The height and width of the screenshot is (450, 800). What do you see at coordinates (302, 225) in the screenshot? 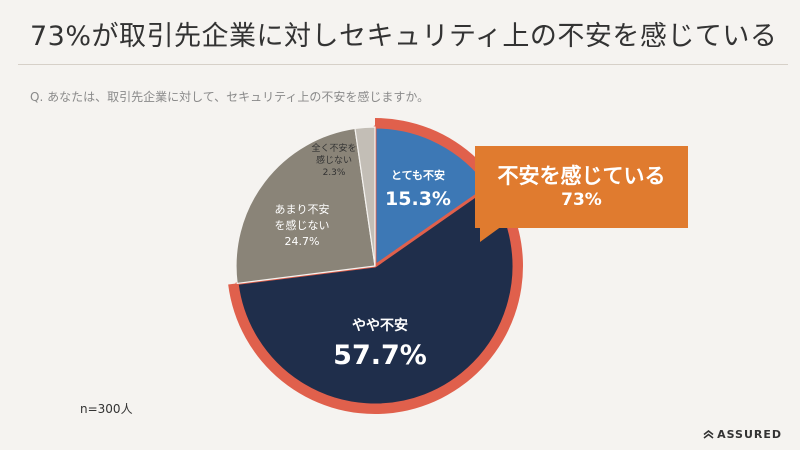
I see `label-not-very-anxious-line2: を感じない` at bounding box center [302, 225].